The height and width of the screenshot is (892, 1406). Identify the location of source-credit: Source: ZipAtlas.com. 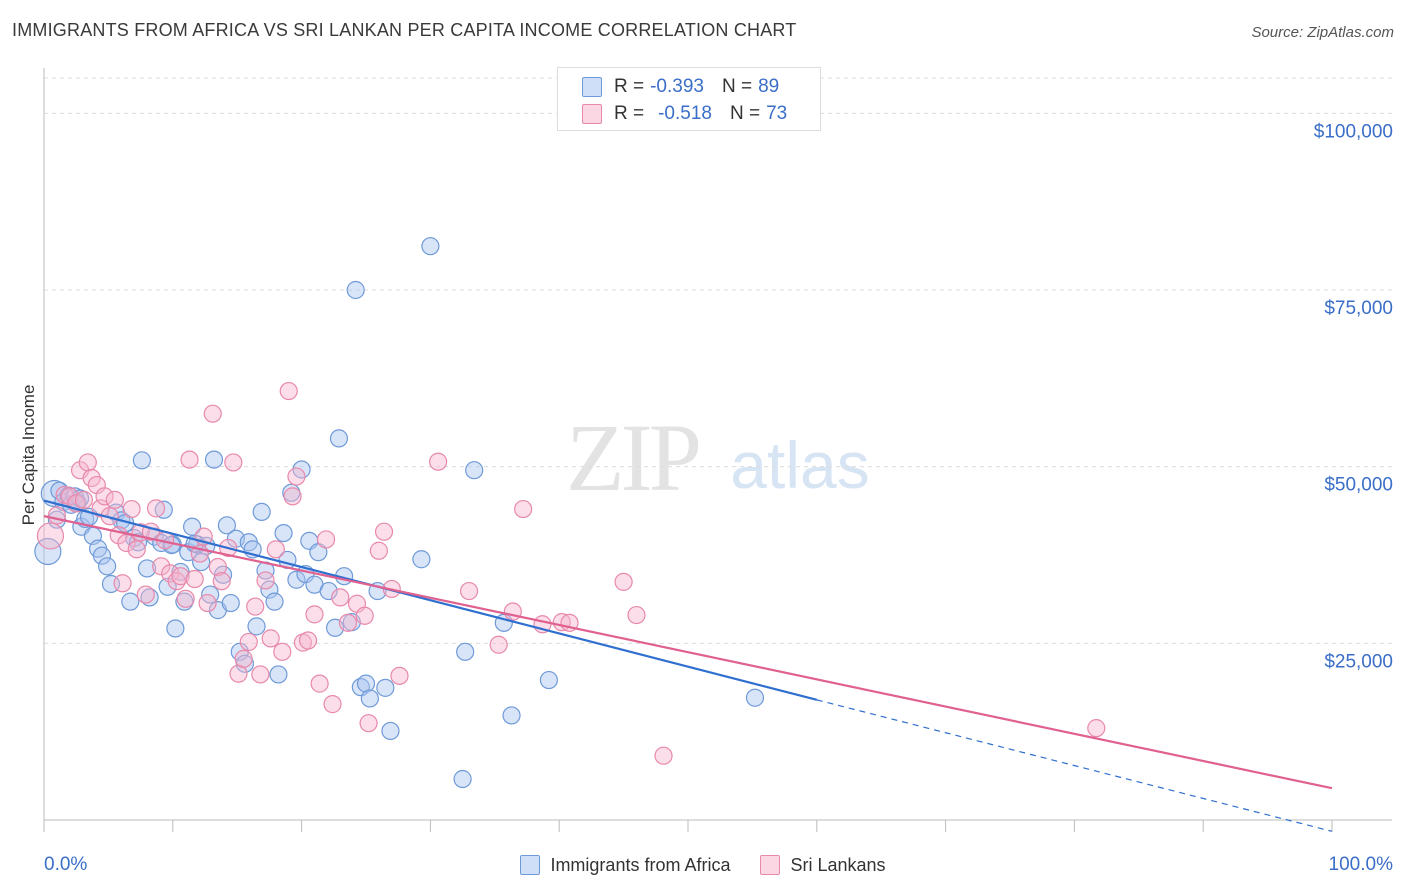
(1322, 32).